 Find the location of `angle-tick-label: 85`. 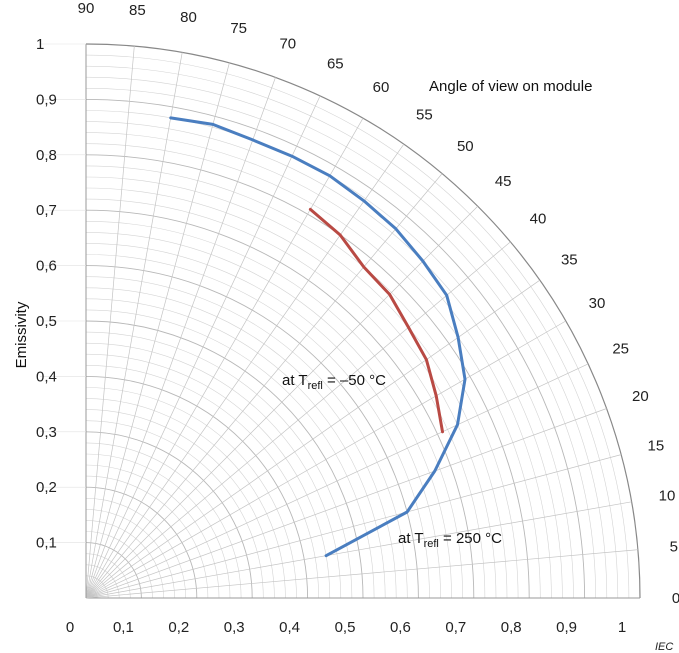

angle-tick-label: 85 is located at coordinates (137, 10).